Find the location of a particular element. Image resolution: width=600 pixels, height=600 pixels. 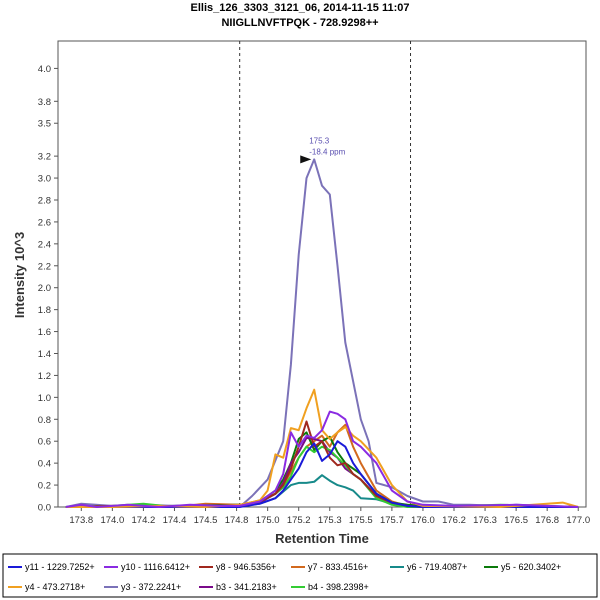

x-tick-label: 175.3 is located at coordinates (330, 520).